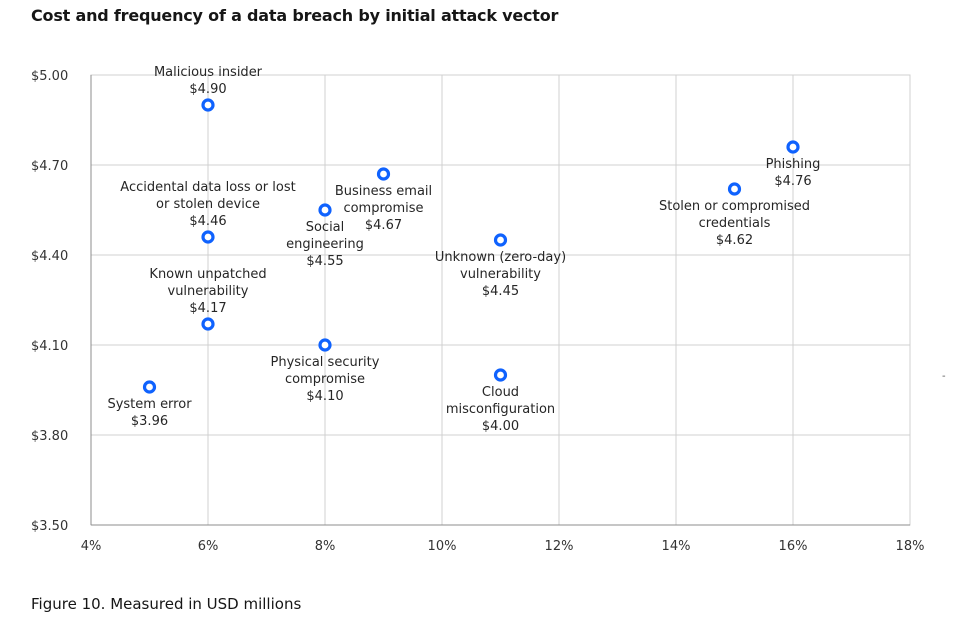  Describe the element at coordinates (734, 206) in the screenshot. I see `data-label: Stolen or compromised` at that location.